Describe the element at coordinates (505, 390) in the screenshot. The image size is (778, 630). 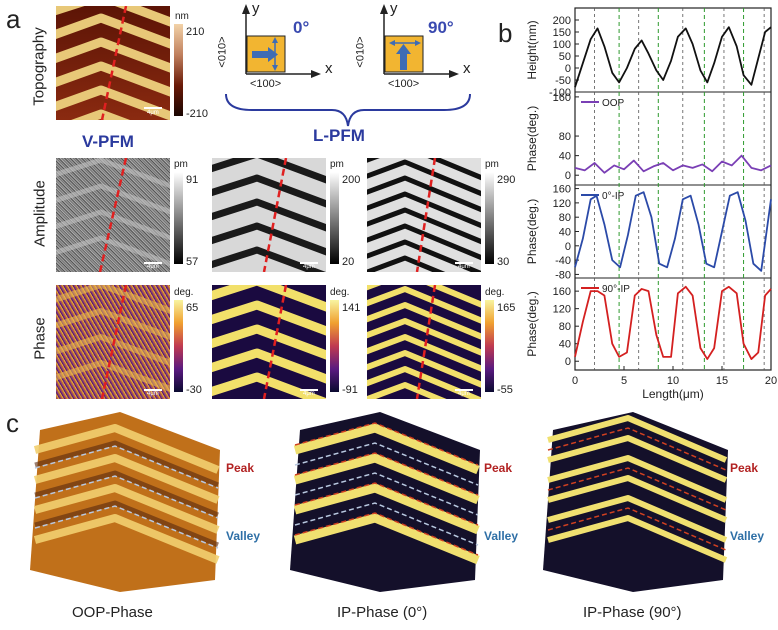
I see `phase-cbar-min-3: -55` at that location.